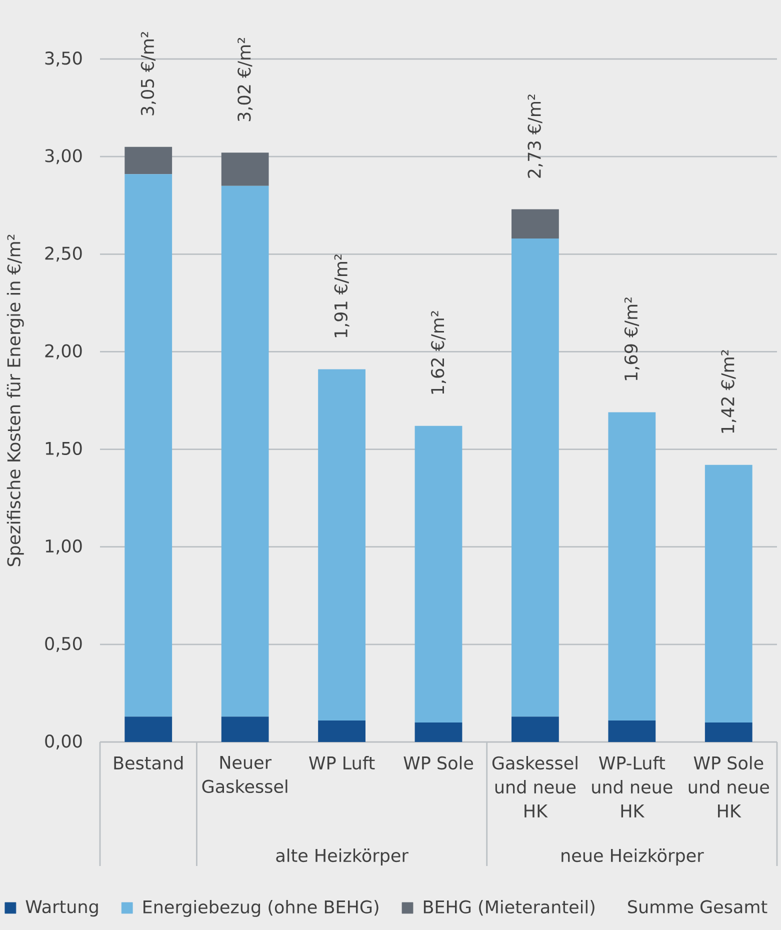  I want to click on total-label: 1,91 €/m², so click(342, 296).